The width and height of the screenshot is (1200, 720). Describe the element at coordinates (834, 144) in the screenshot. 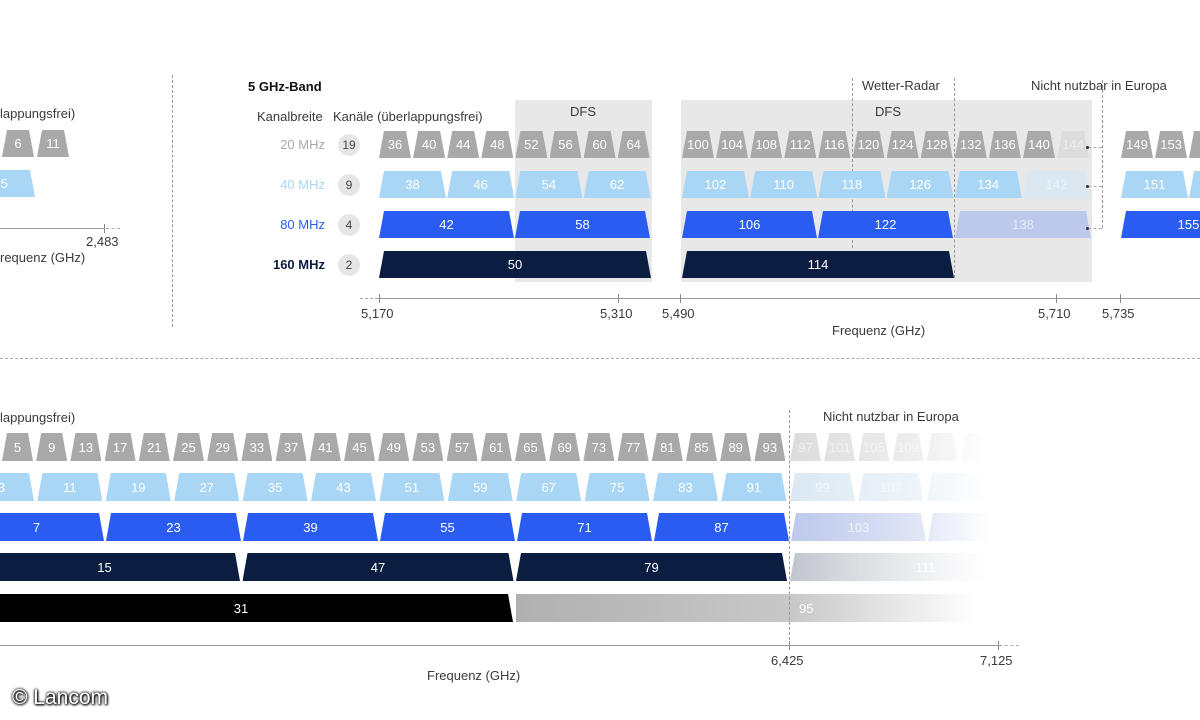

I see `channel-tile: 116` at that location.